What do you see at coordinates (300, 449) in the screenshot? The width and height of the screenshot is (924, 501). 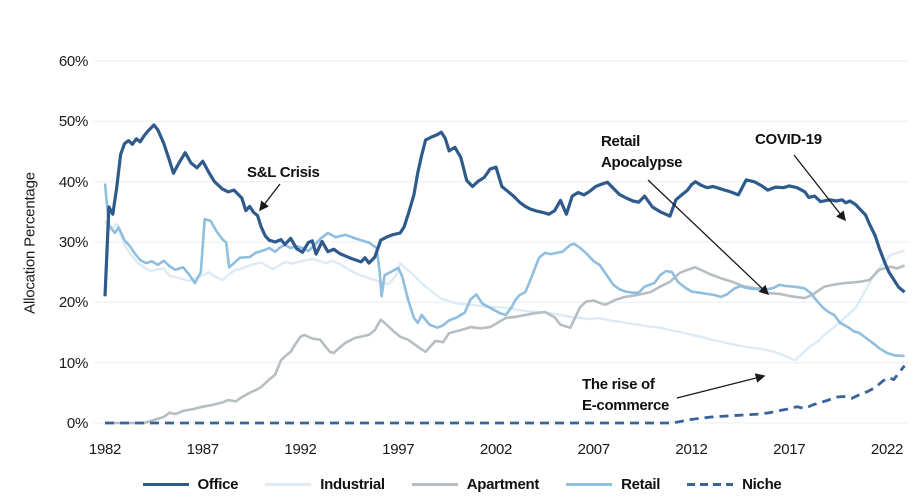 I see `x-tick-label-1992: 1992` at bounding box center [300, 449].